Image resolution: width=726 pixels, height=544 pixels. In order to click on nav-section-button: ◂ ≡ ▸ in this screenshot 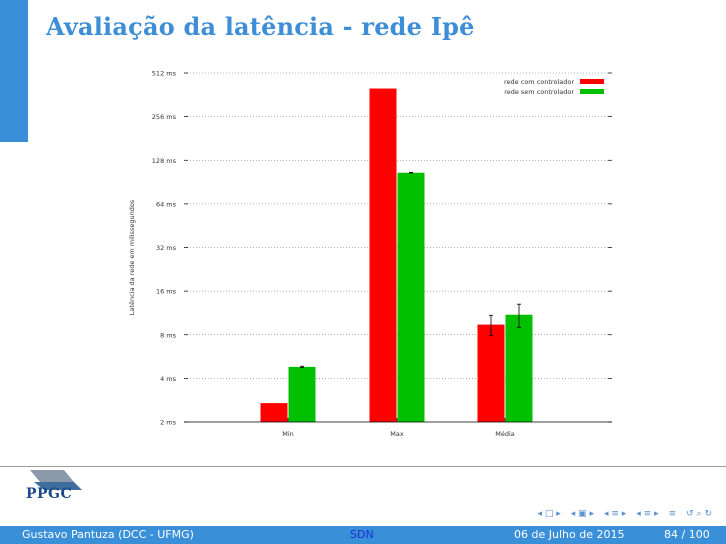, I will do `click(615, 514)`.